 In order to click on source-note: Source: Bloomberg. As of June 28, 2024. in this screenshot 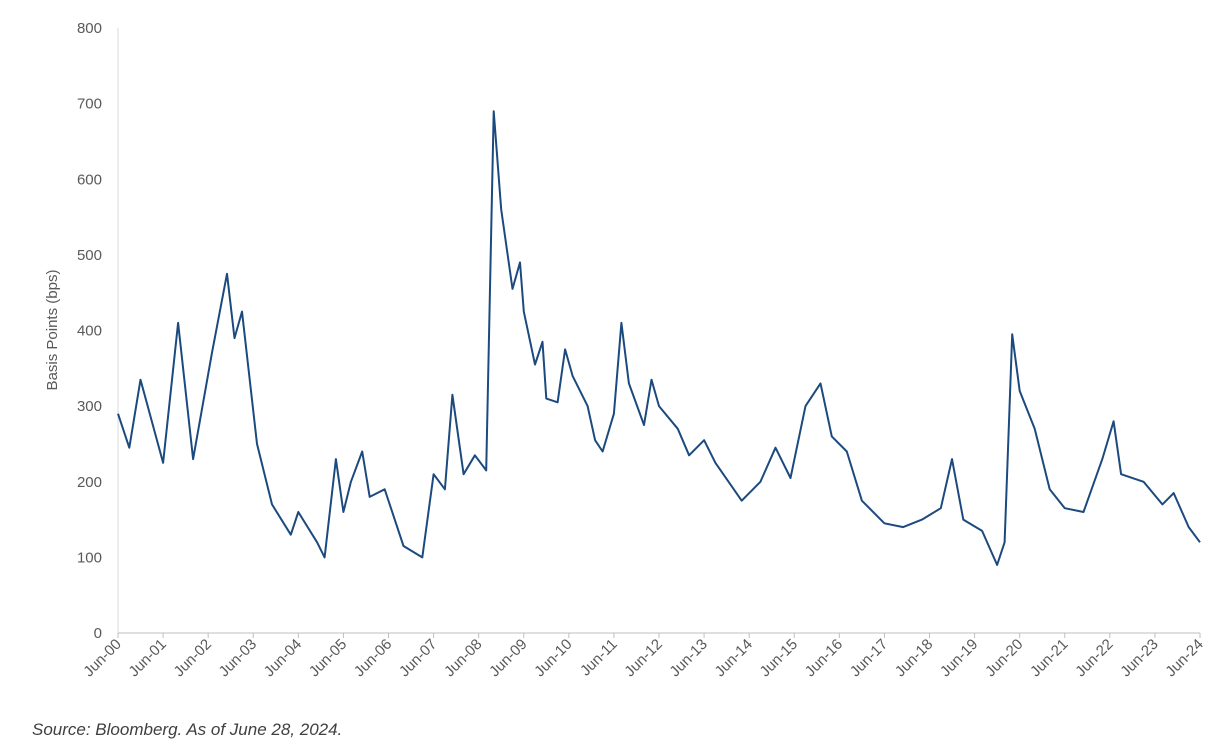, I will do `click(187, 729)`.